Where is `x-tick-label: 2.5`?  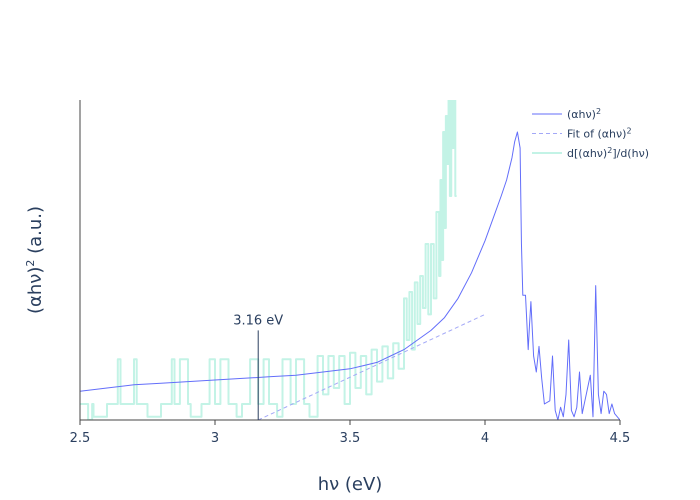 x-tick-label: 2.5 is located at coordinates (80, 438).